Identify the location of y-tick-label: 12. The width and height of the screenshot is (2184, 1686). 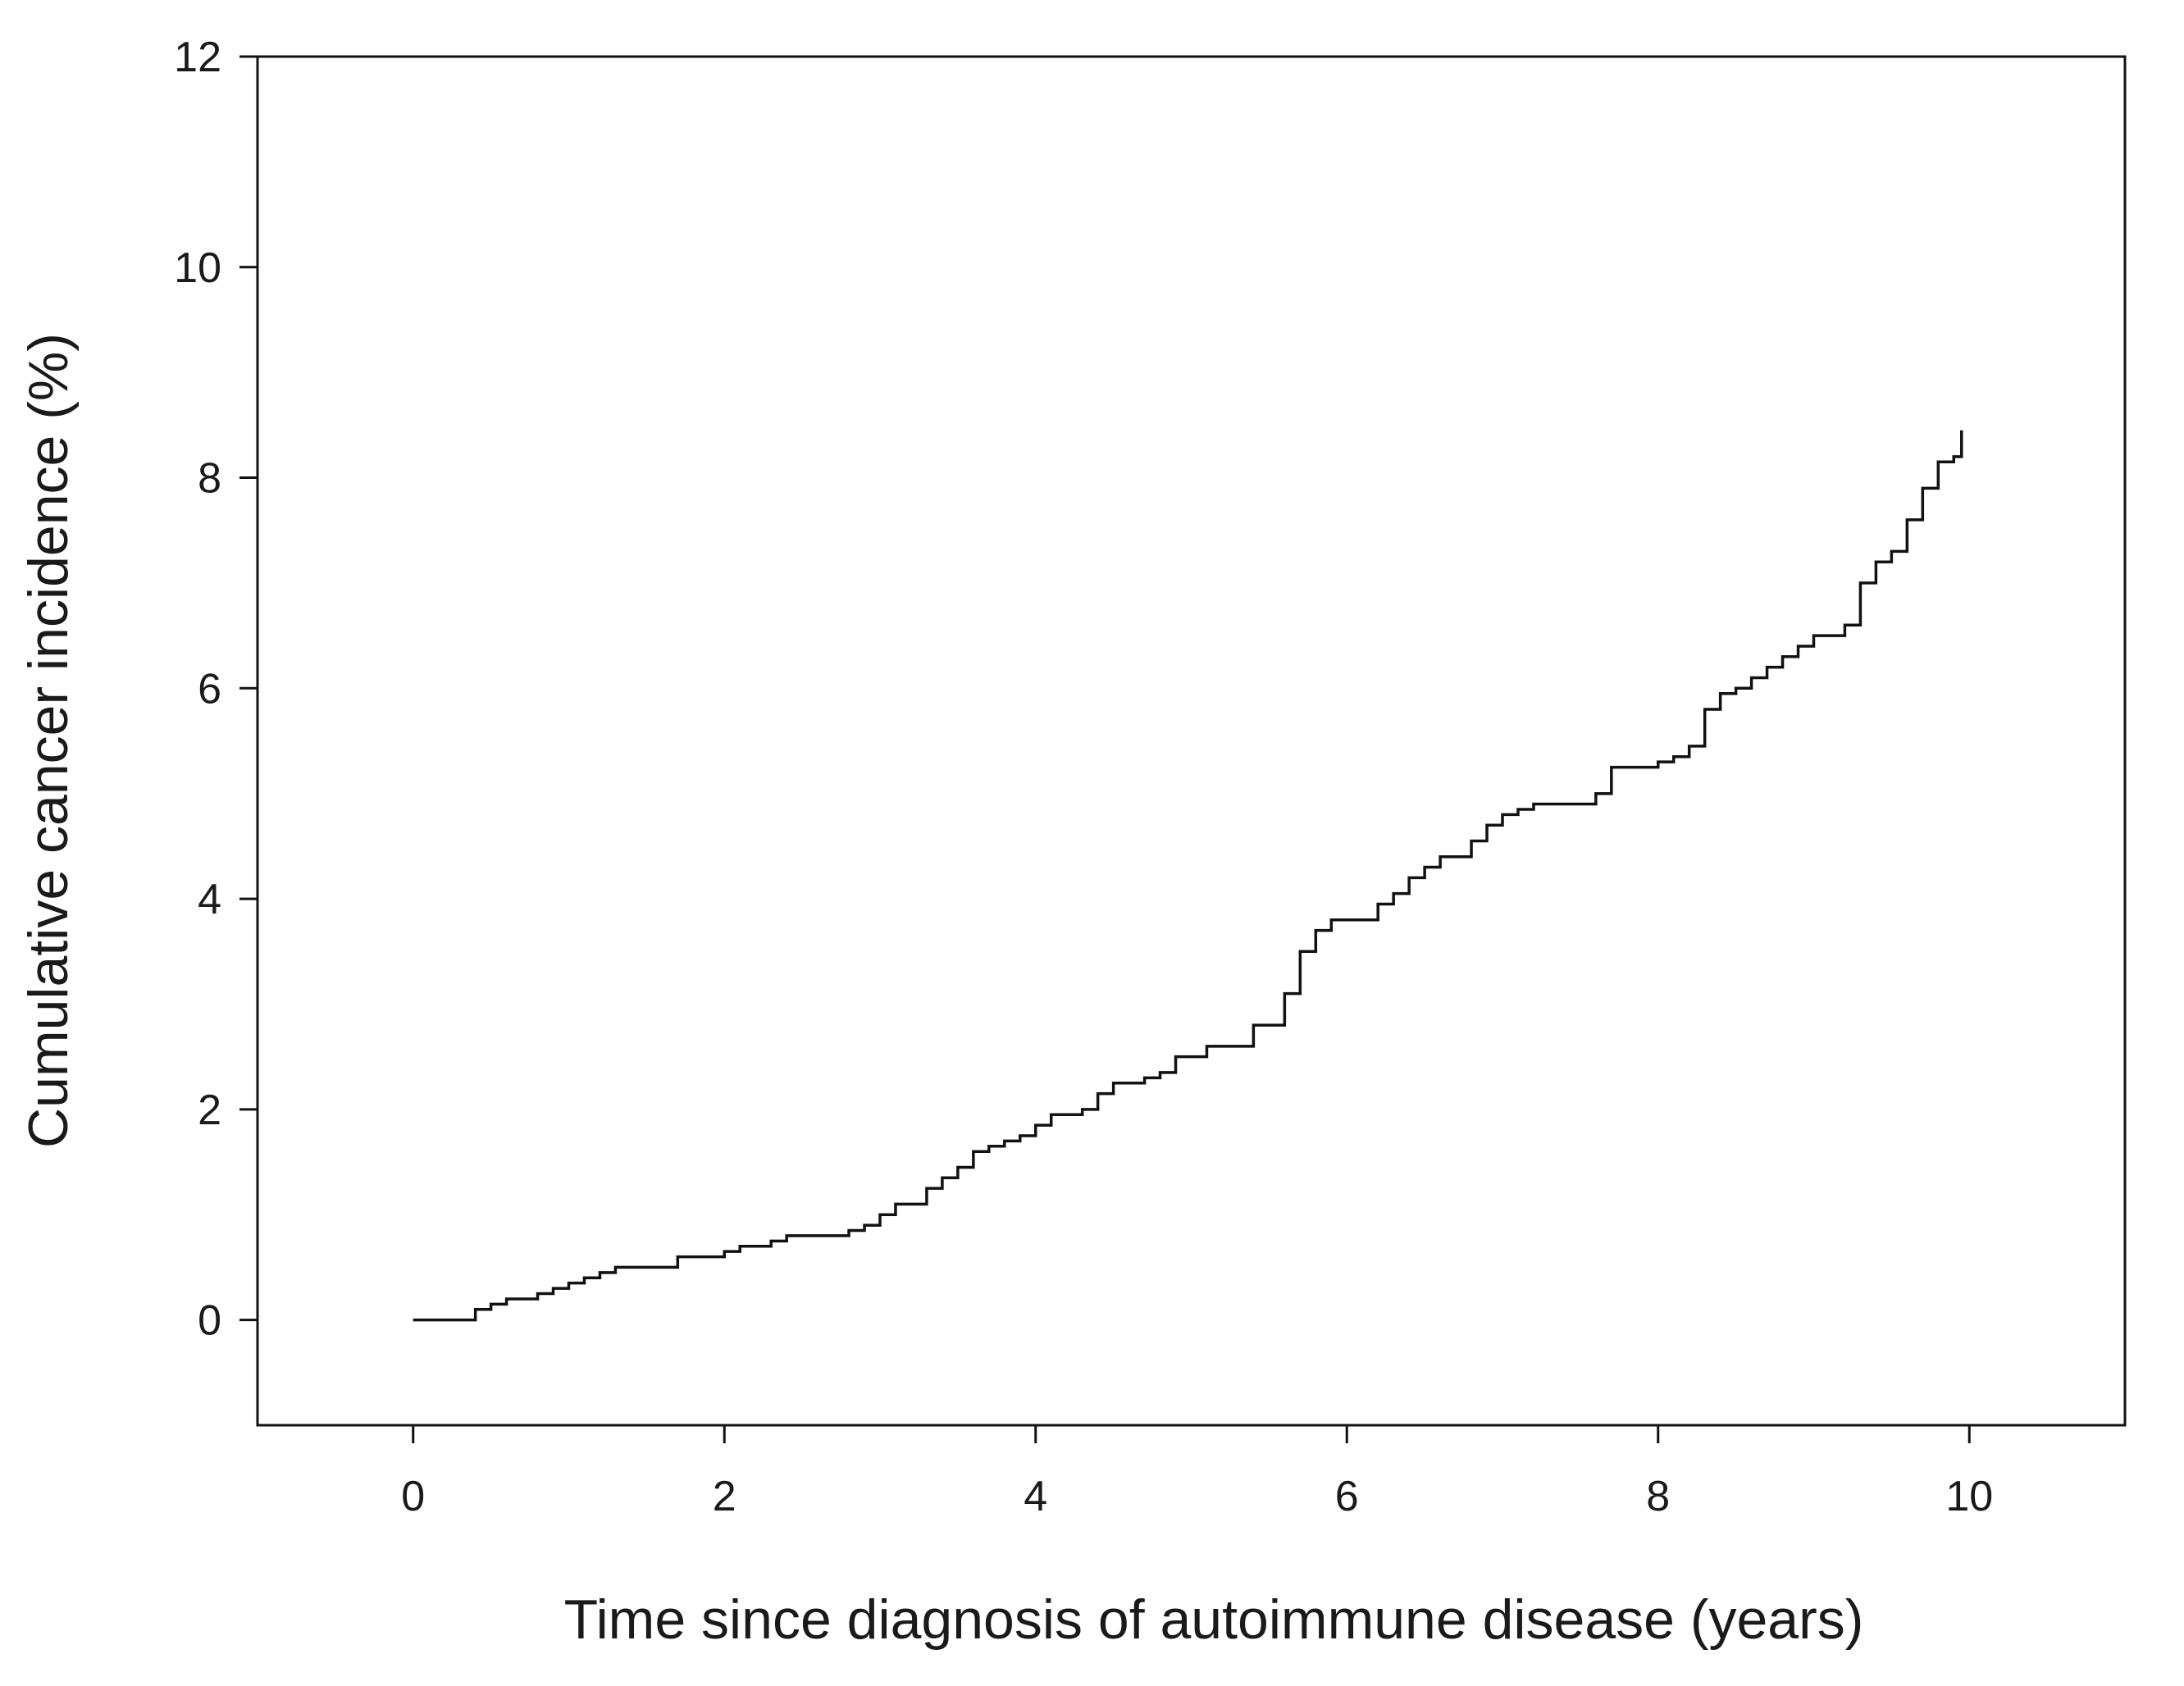
(198, 57).